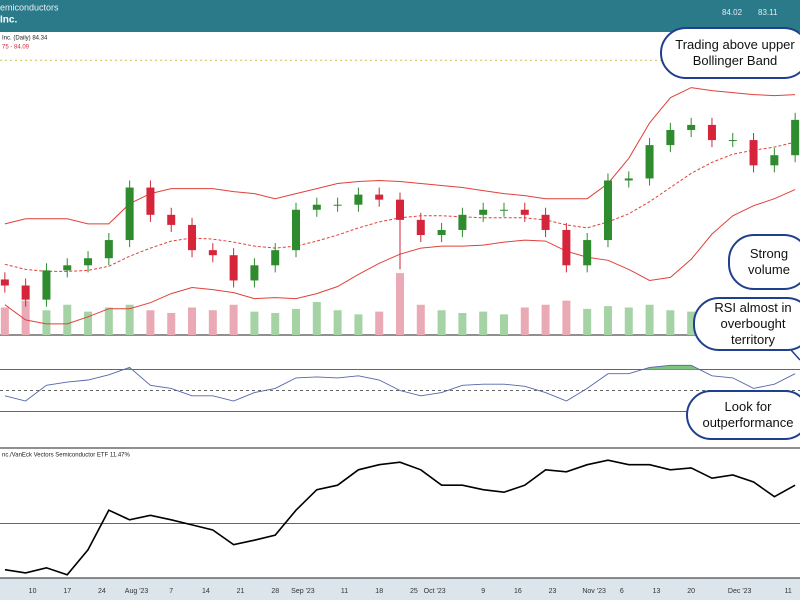 The image size is (800, 600). Describe the element at coordinates (33, 591) in the screenshot. I see `x-tick-label: 10` at that location.